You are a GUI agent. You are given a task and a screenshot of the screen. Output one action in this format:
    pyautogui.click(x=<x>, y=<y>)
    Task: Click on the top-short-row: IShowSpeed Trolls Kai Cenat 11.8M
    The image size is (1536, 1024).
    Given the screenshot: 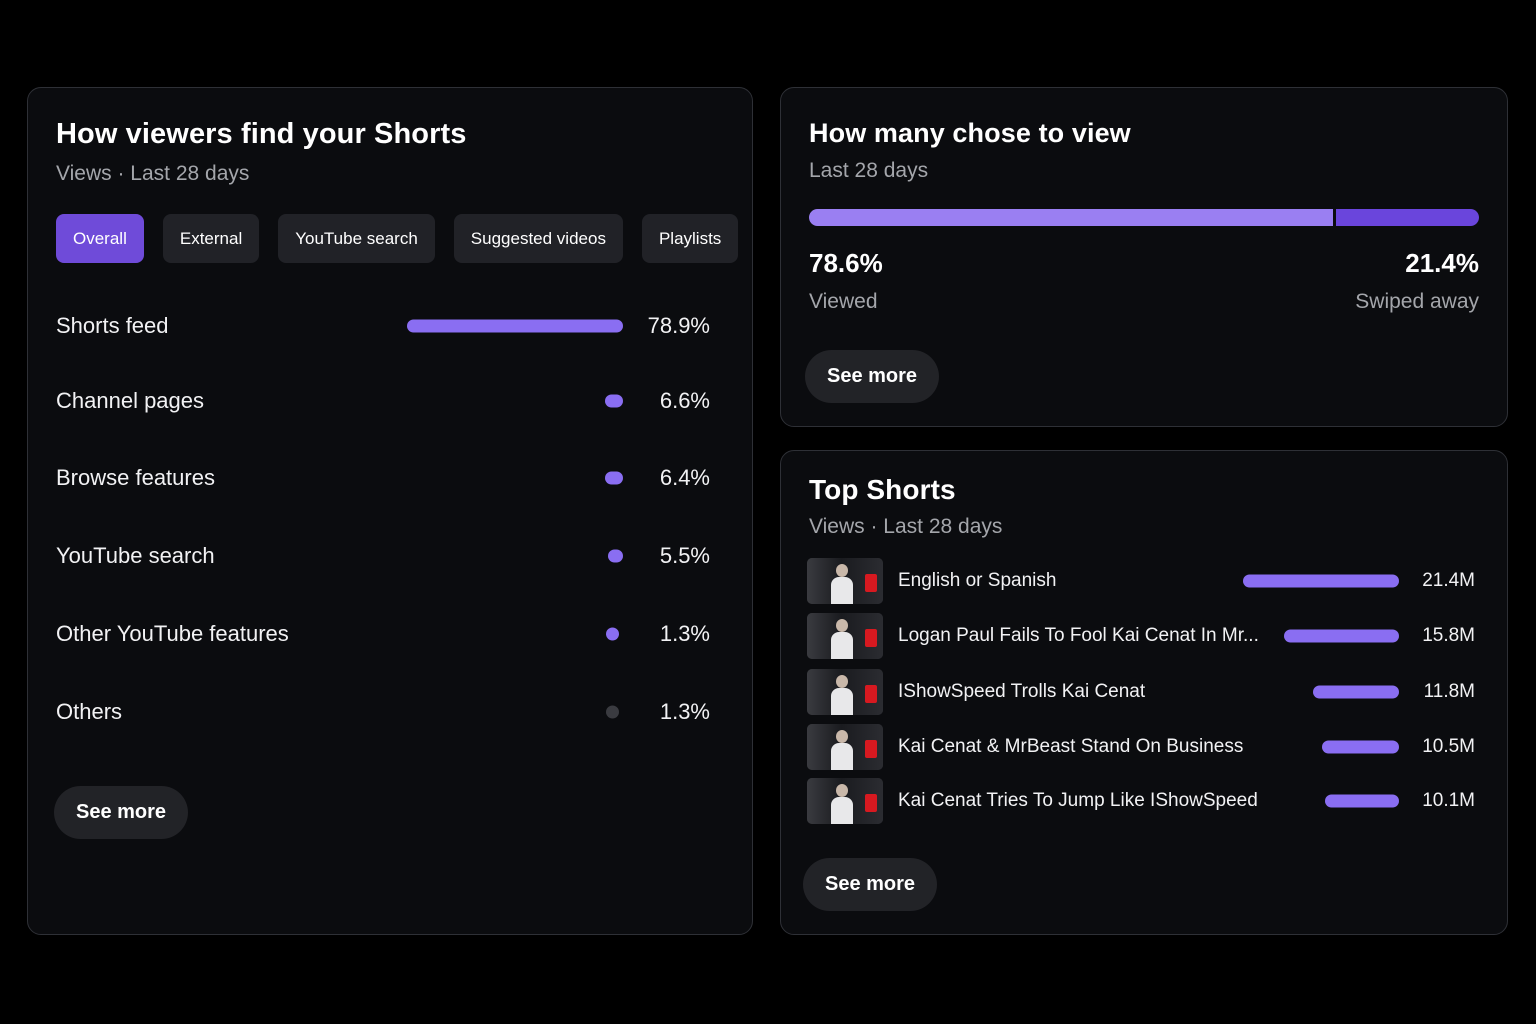 What is the action you would take?
    pyautogui.click(x=1141, y=692)
    